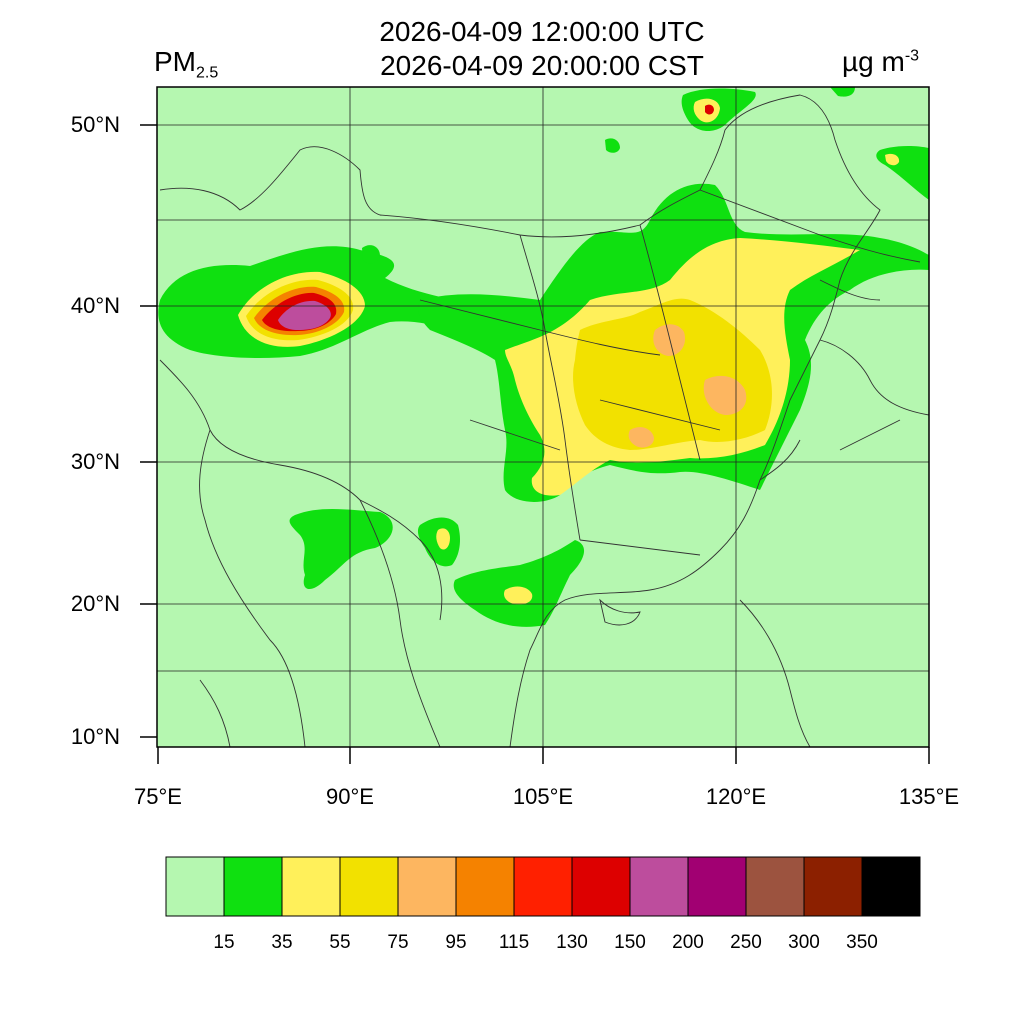  I want to click on variable-name-base: PM, so click(175, 61).